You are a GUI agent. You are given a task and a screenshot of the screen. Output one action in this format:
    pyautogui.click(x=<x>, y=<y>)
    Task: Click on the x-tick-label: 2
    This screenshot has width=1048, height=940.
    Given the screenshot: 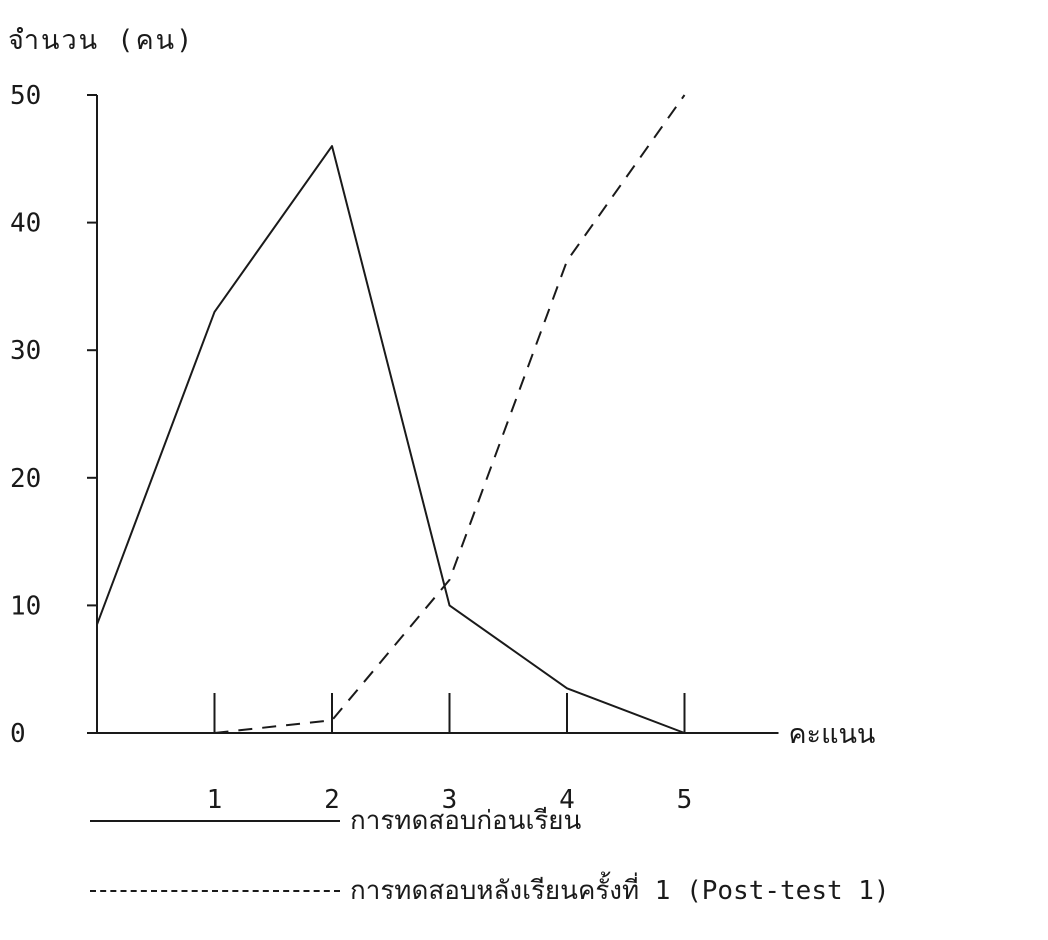 What is the action you would take?
    pyautogui.click(x=332, y=800)
    